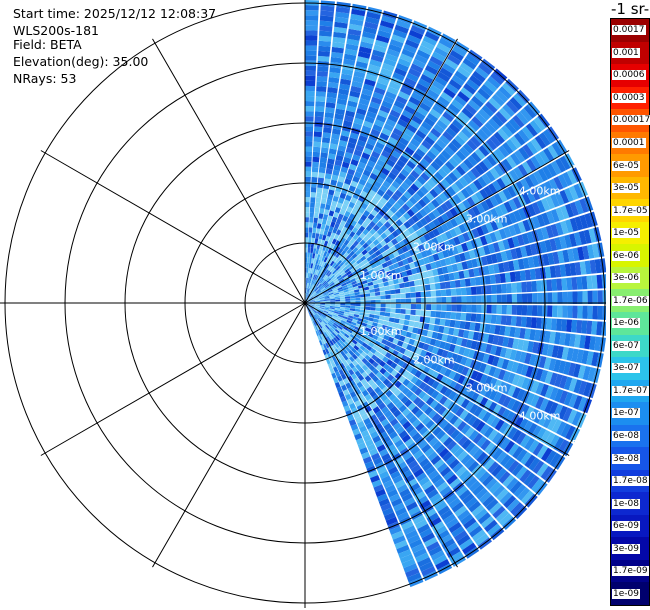  I want to click on range-label: 2.00km, so click(434, 247).